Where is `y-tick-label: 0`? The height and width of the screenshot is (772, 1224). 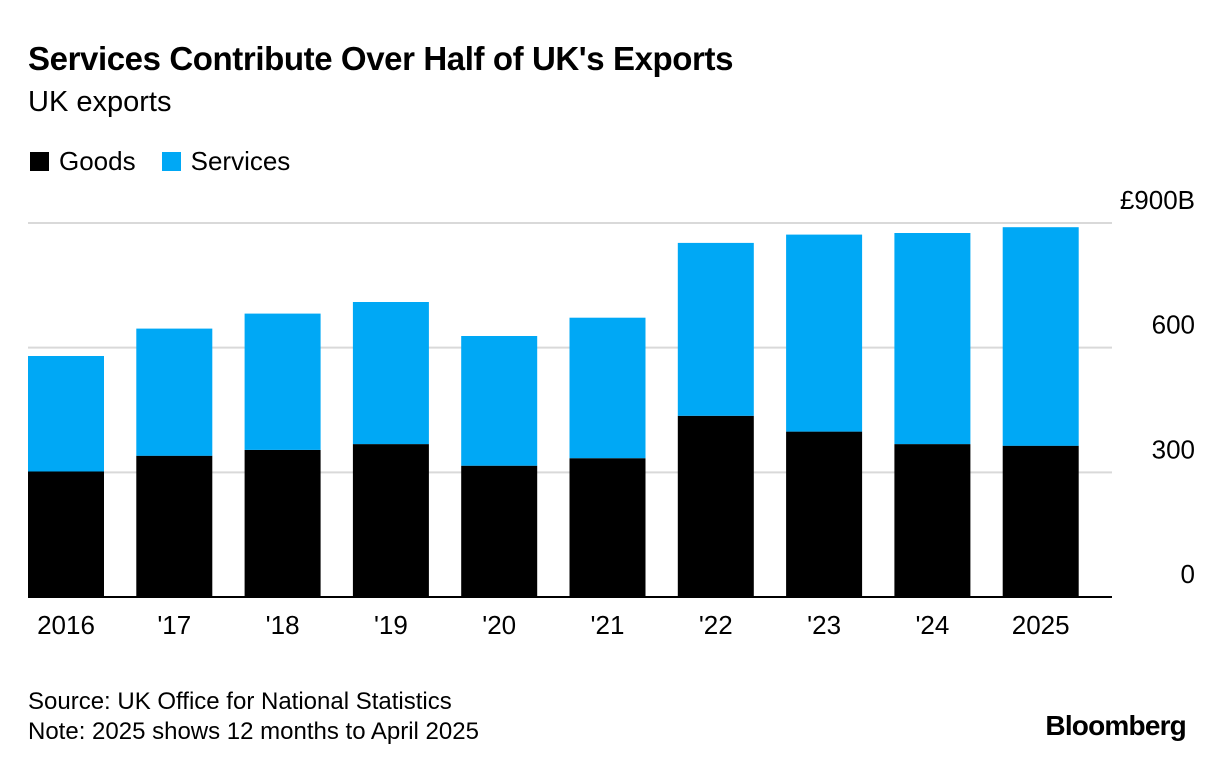
y-tick-label: 0 is located at coordinates (1188, 574).